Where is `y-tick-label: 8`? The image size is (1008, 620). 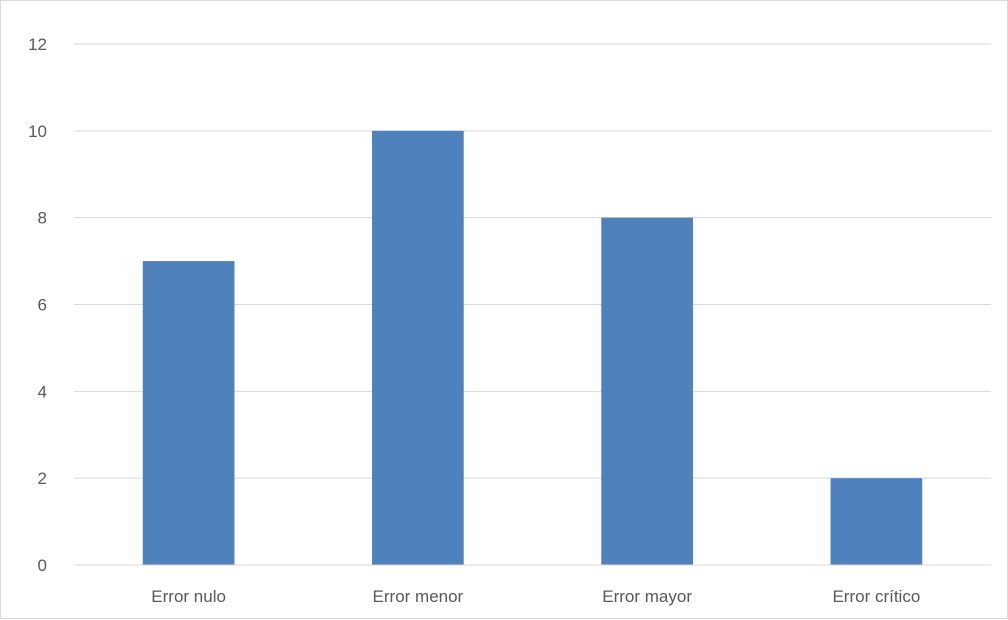
y-tick-label: 8 is located at coordinates (42, 218).